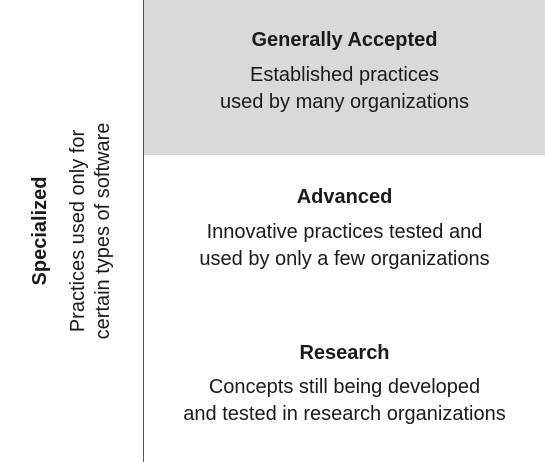  I want to click on band-description-line: Concepts still being developed, so click(344, 387).